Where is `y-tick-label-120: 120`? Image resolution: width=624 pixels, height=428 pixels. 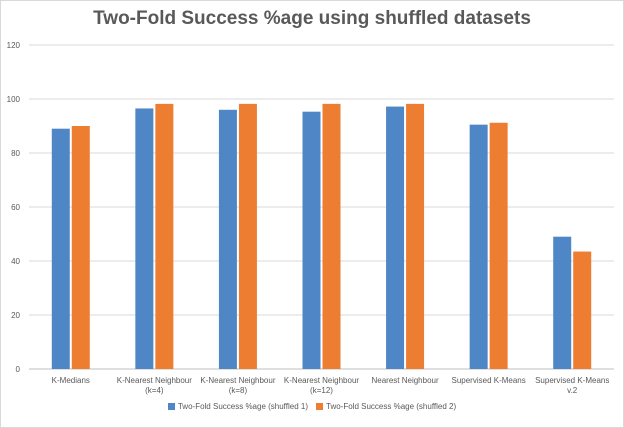
y-tick-label-120: 120 is located at coordinates (14, 45).